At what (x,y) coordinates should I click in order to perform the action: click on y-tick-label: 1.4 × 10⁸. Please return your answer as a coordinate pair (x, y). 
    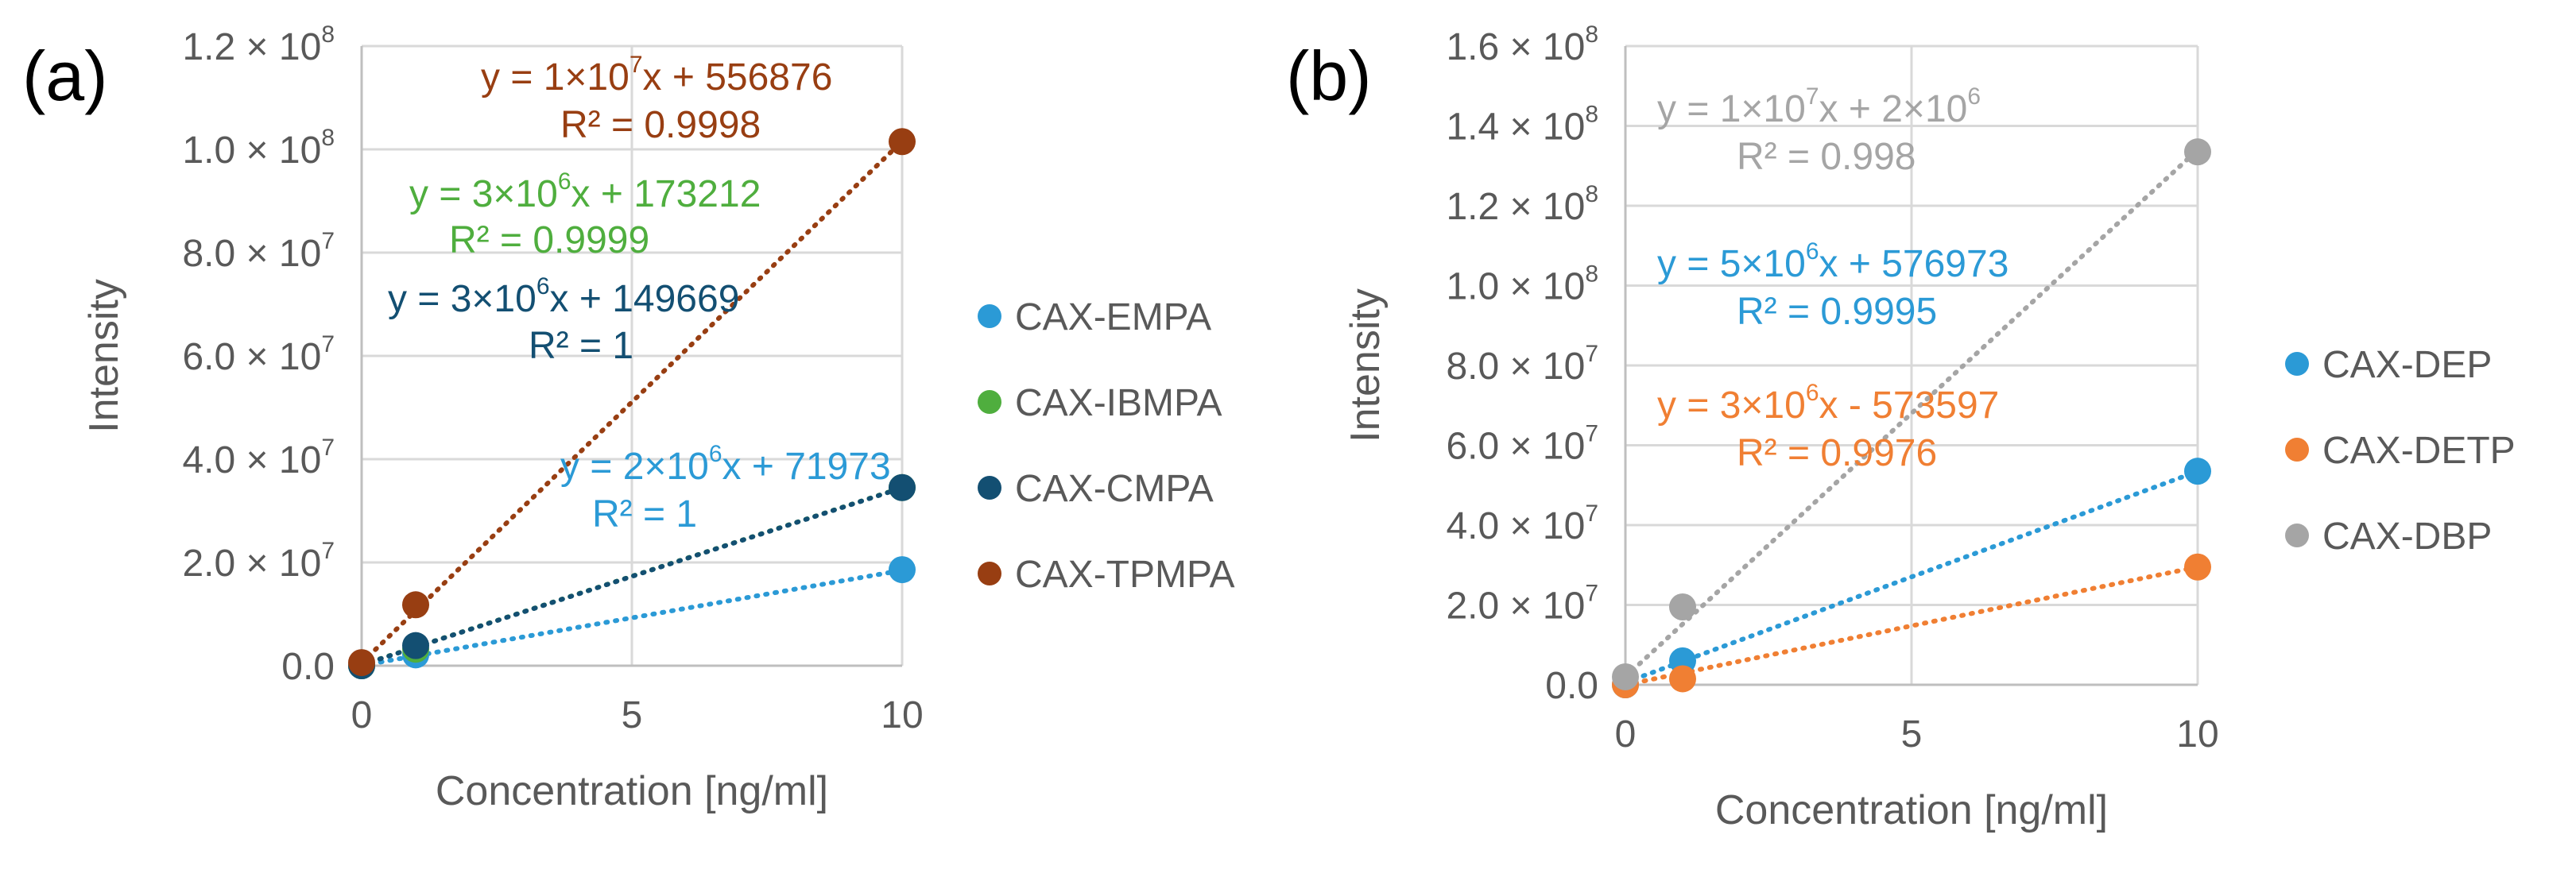
    Looking at the image, I should click on (1522, 125).